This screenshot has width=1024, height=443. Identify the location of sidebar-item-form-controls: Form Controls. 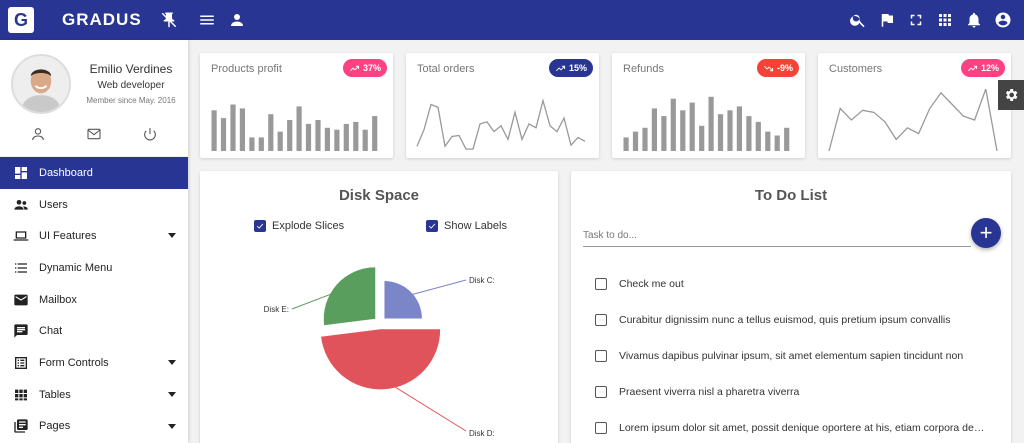
(94, 363).